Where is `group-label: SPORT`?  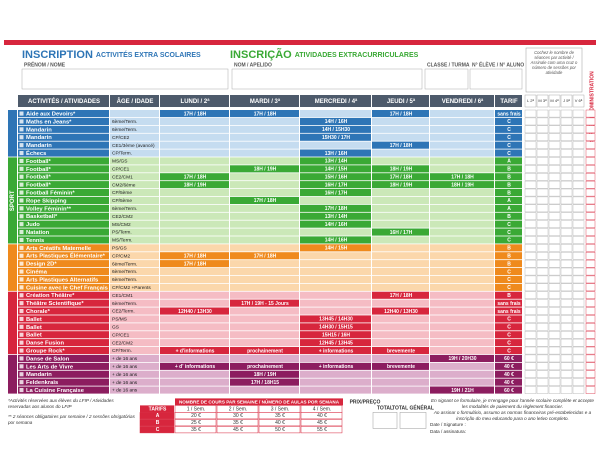 group-label: SPORT is located at coordinates (13, 200).